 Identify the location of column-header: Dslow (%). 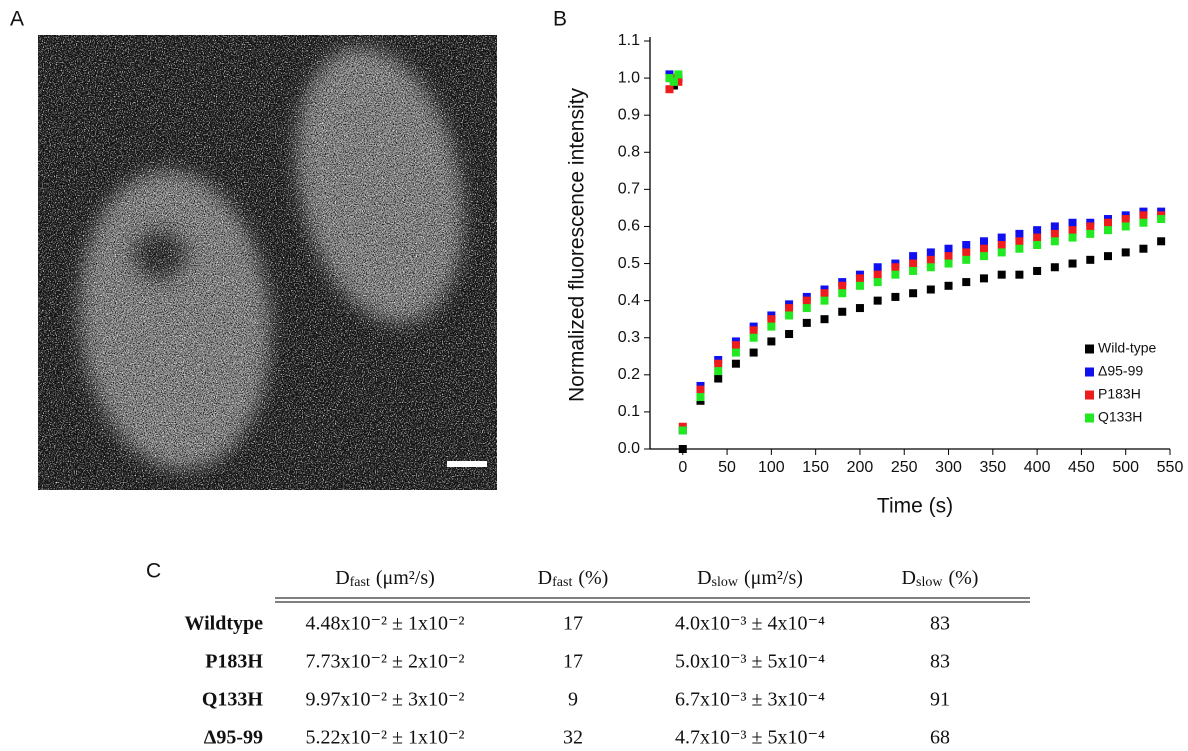
(940, 579).